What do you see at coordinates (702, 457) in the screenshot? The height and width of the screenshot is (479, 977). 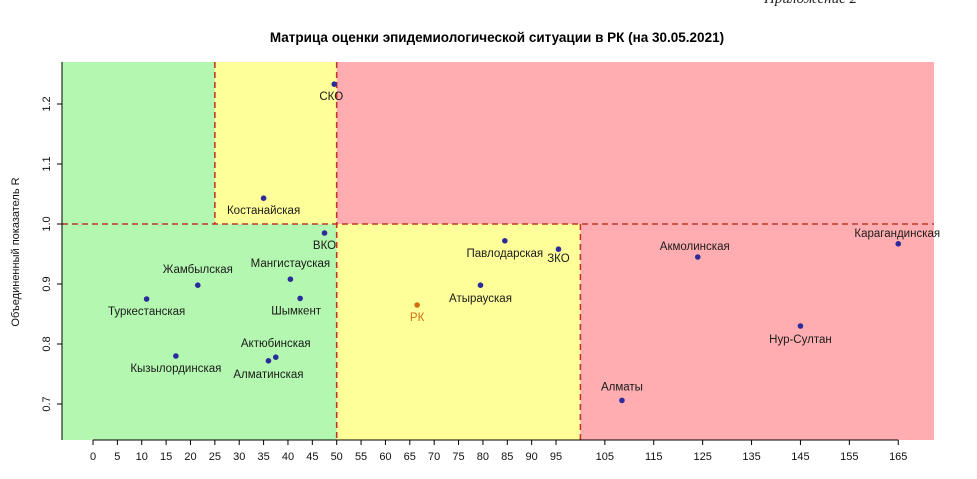 I see `x-tick-label: 125` at bounding box center [702, 457].